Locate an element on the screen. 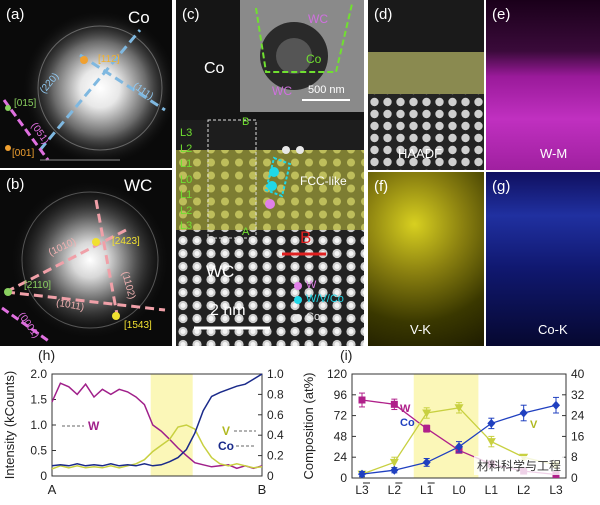 This screenshot has height=505, width=600. fcc-like: FCC-like is located at coordinates (323, 181).